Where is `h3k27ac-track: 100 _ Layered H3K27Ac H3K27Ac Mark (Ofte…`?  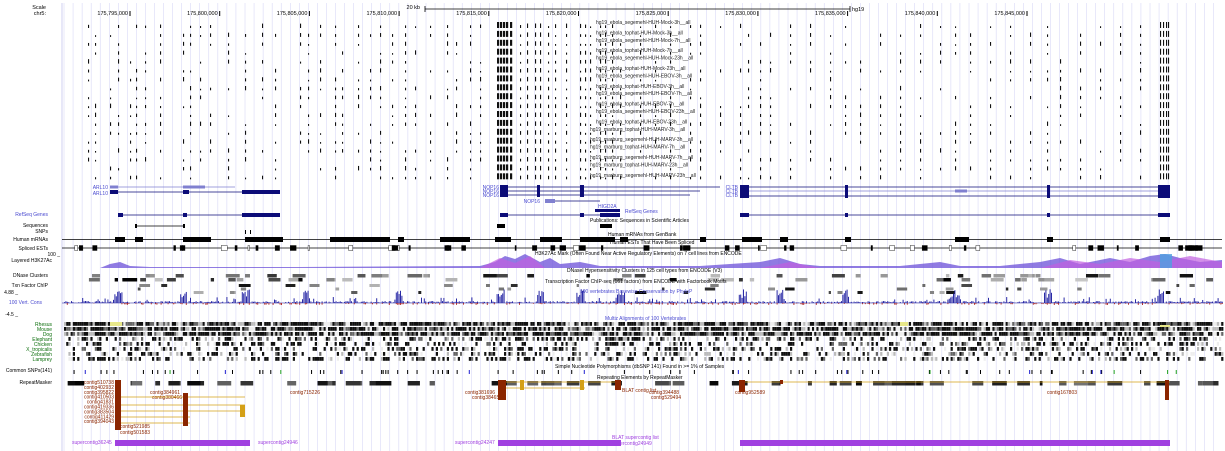 h3k27ac-track: 100 _ Layered H3K27Ac H3K27Ac Mark (Ofte… is located at coordinates (616, 259).